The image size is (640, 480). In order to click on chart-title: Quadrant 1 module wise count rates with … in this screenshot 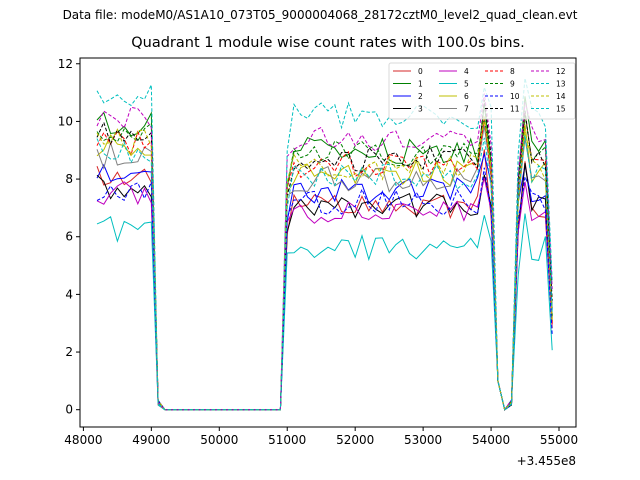, I will do `click(328, 43)`.